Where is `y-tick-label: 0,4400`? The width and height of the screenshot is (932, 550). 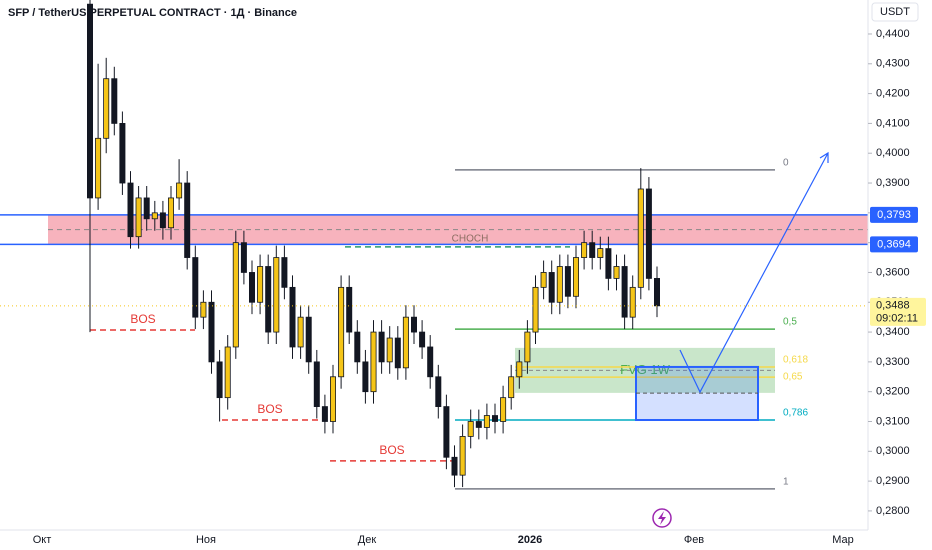 y-tick-label: 0,4400 is located at coordinates (893, 34).